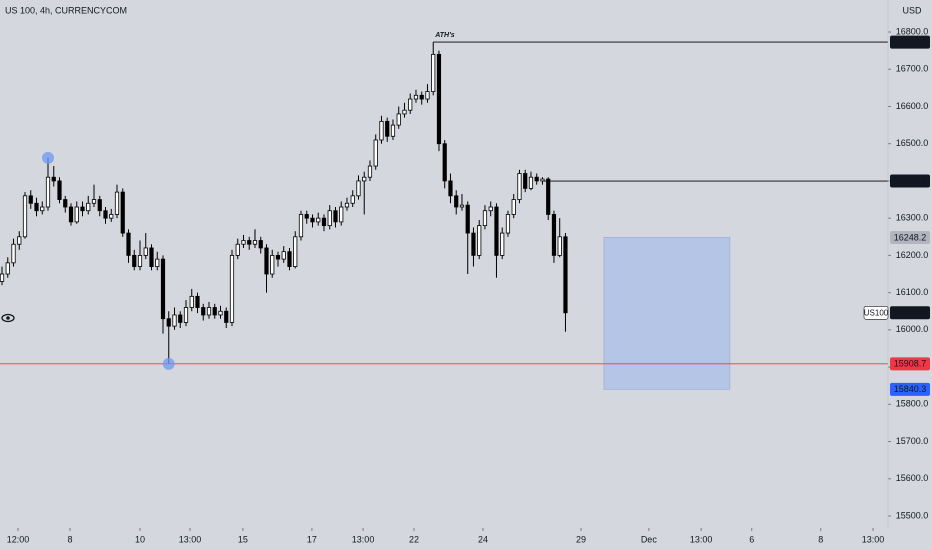 The image size is (932, 550). I want to click on price-label: 16399.8, so click(910, 181).